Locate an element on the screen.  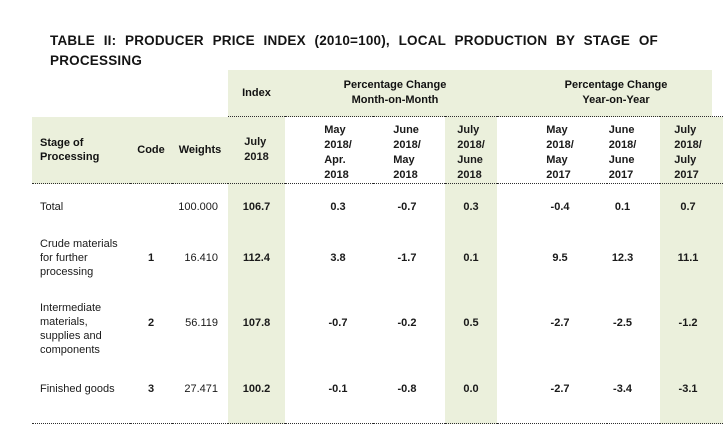
group-header-spacer is located at coordinates (130, 93).